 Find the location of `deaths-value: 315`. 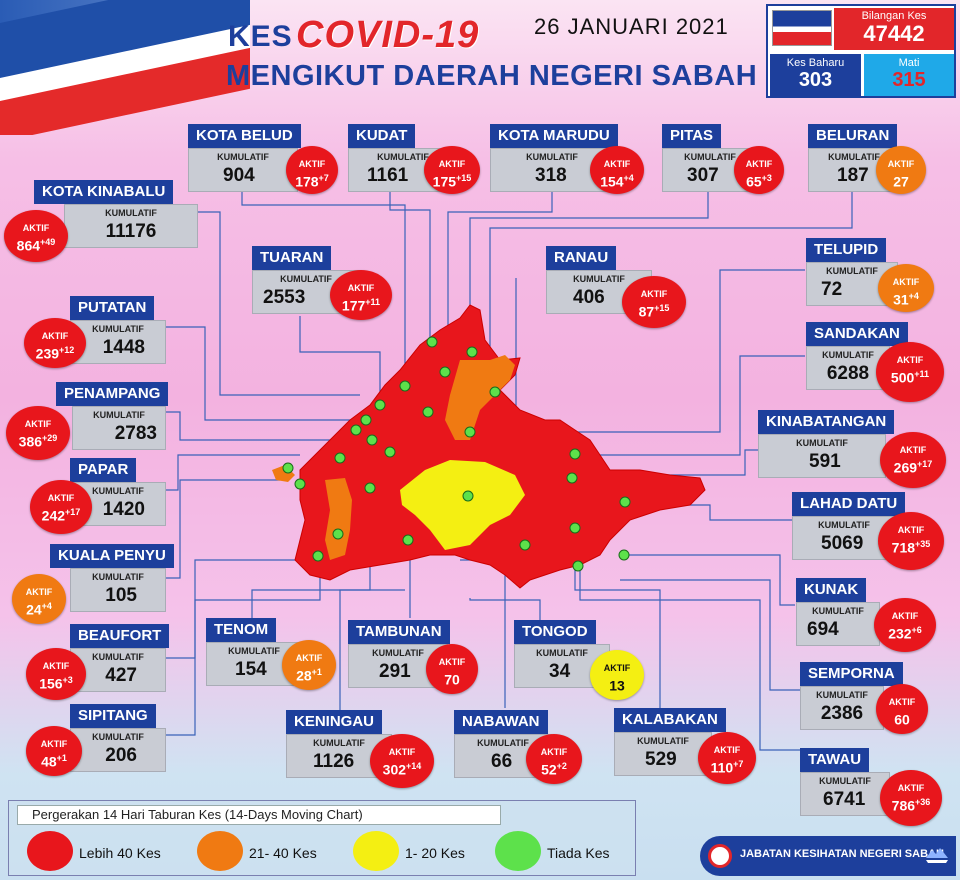

deaths-value: 315 is located at coordinates (909, 80).